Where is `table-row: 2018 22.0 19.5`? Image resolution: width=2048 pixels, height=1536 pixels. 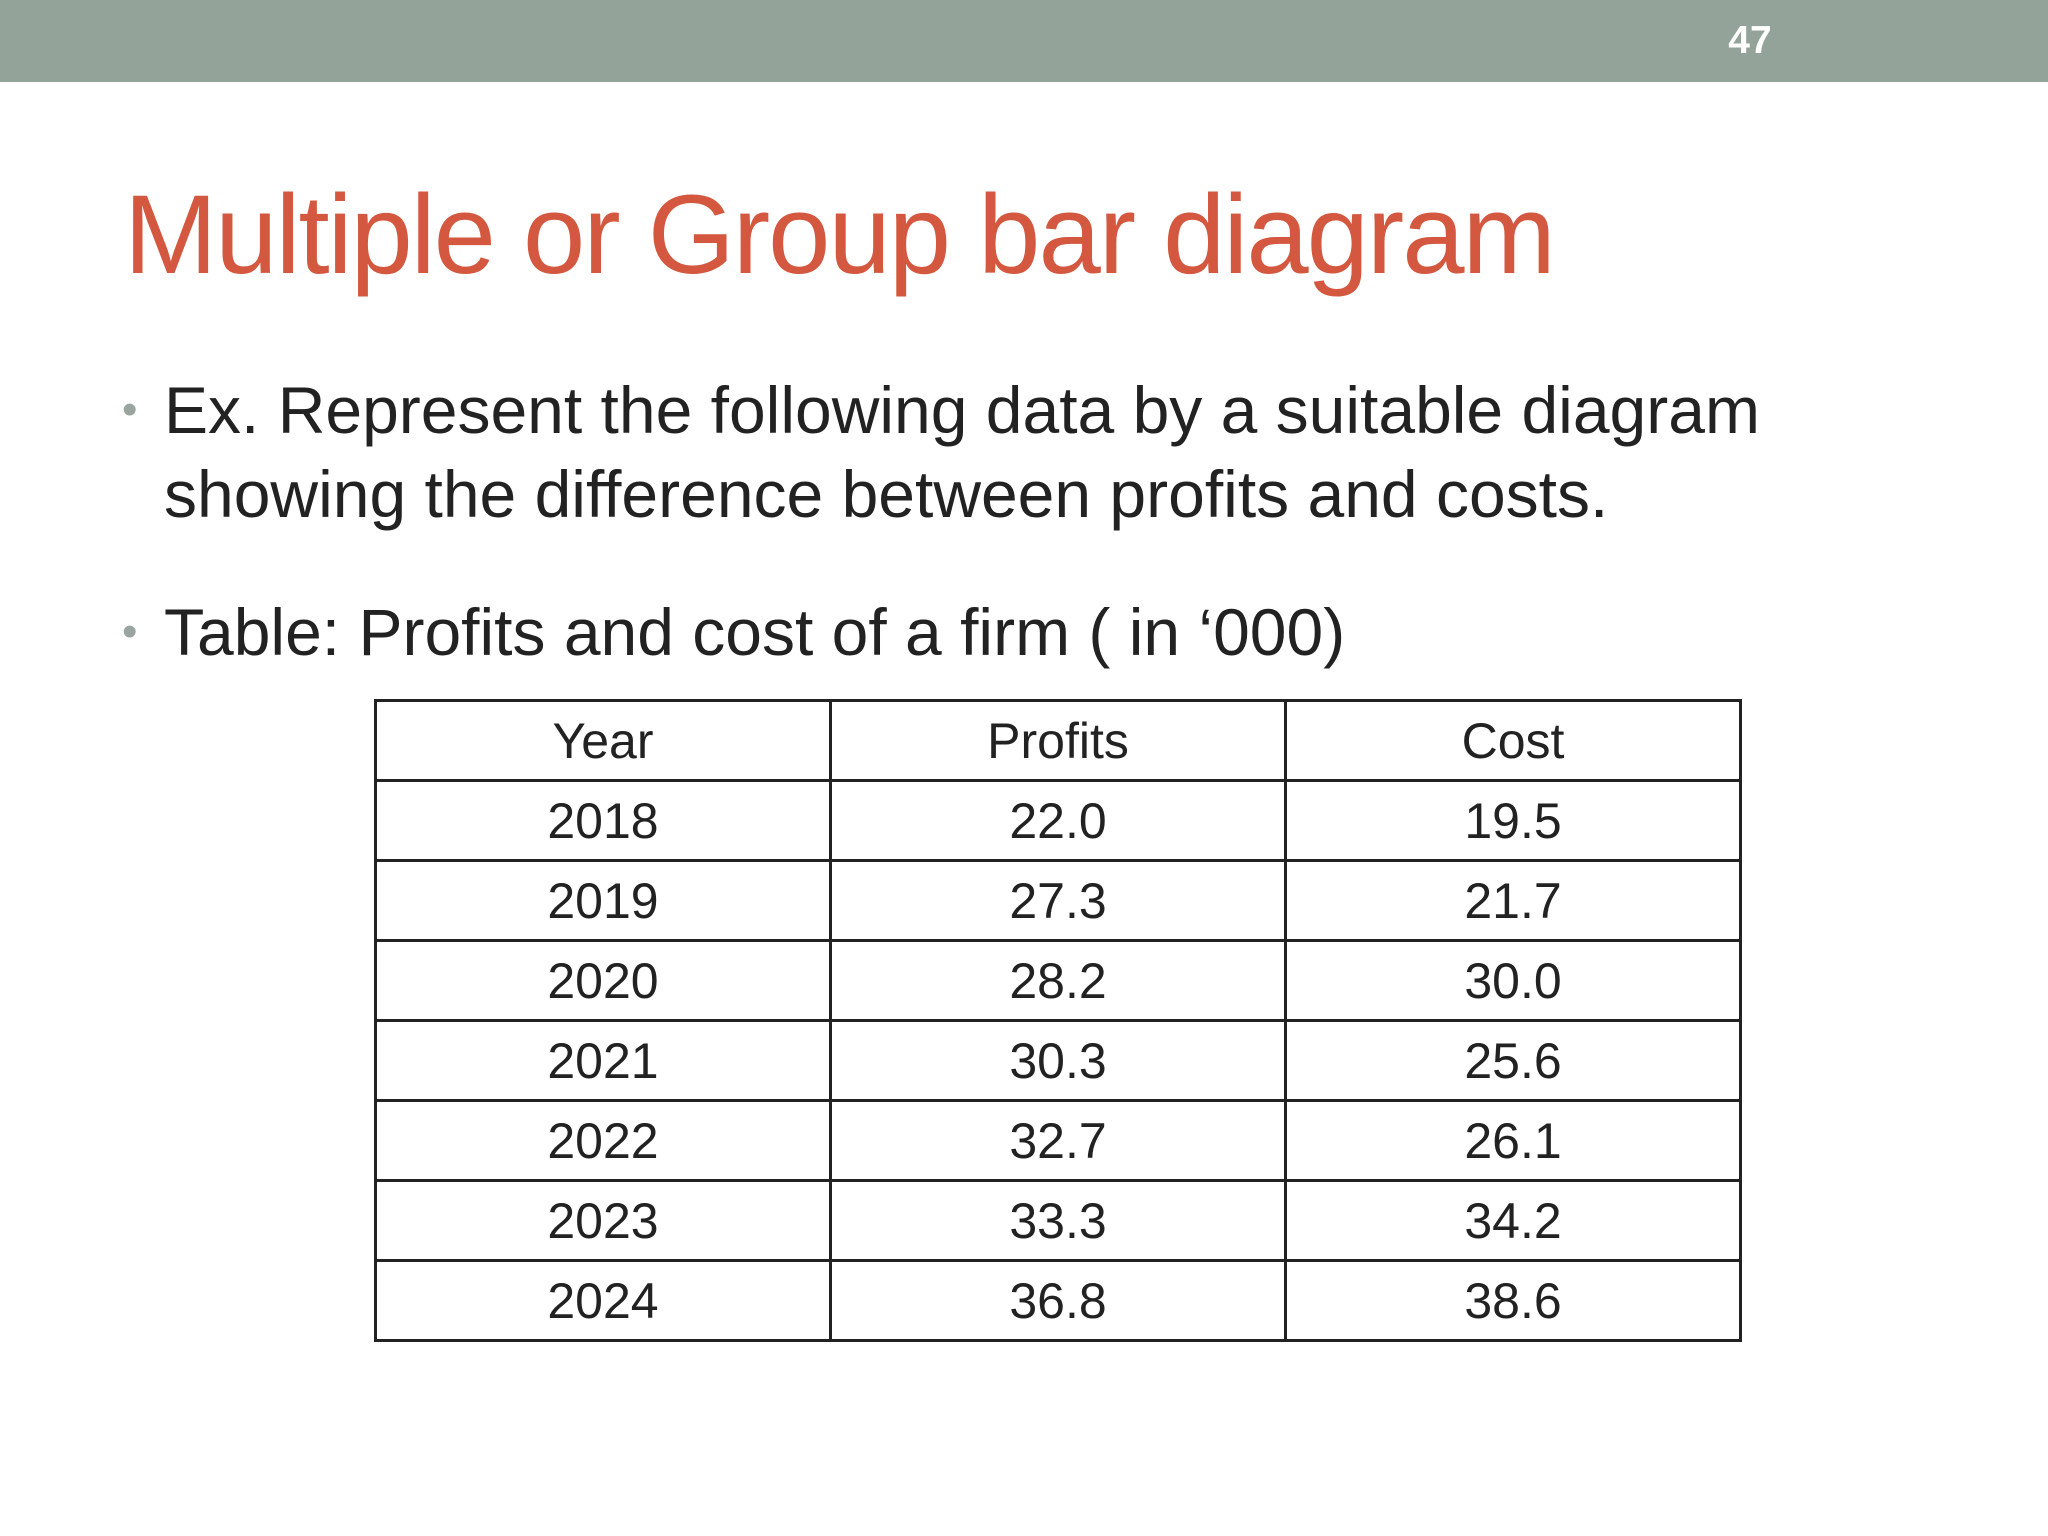 table-row: 2018 22.0 19.5 is located at coordinates (1058, 820).